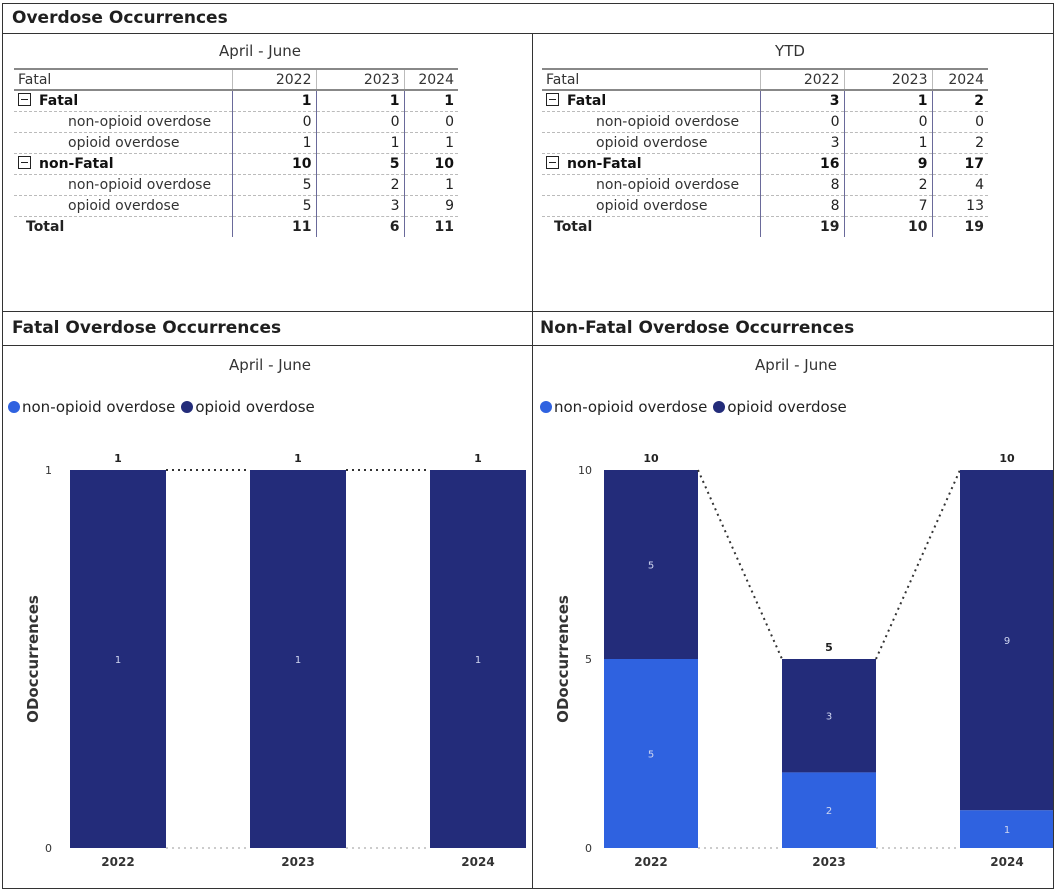 The image size is (1054, 890). I want to click on title-bar-divider, so click(528, 33).